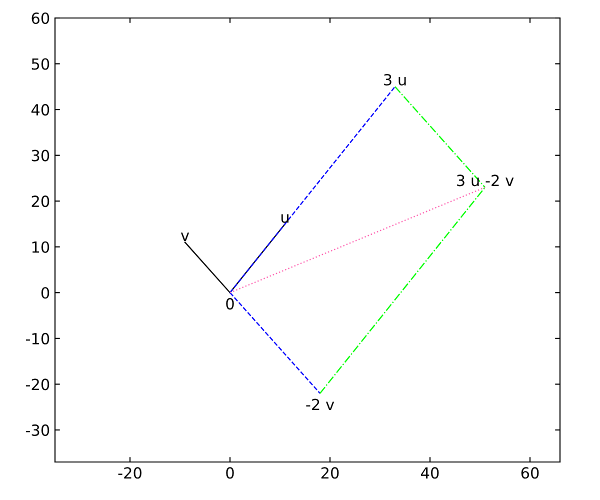 This screenshot has width=600, height=500. Describe the element at coordinates (41, 18) in the screenshot. I see `y-tick-label: 60` at that location.